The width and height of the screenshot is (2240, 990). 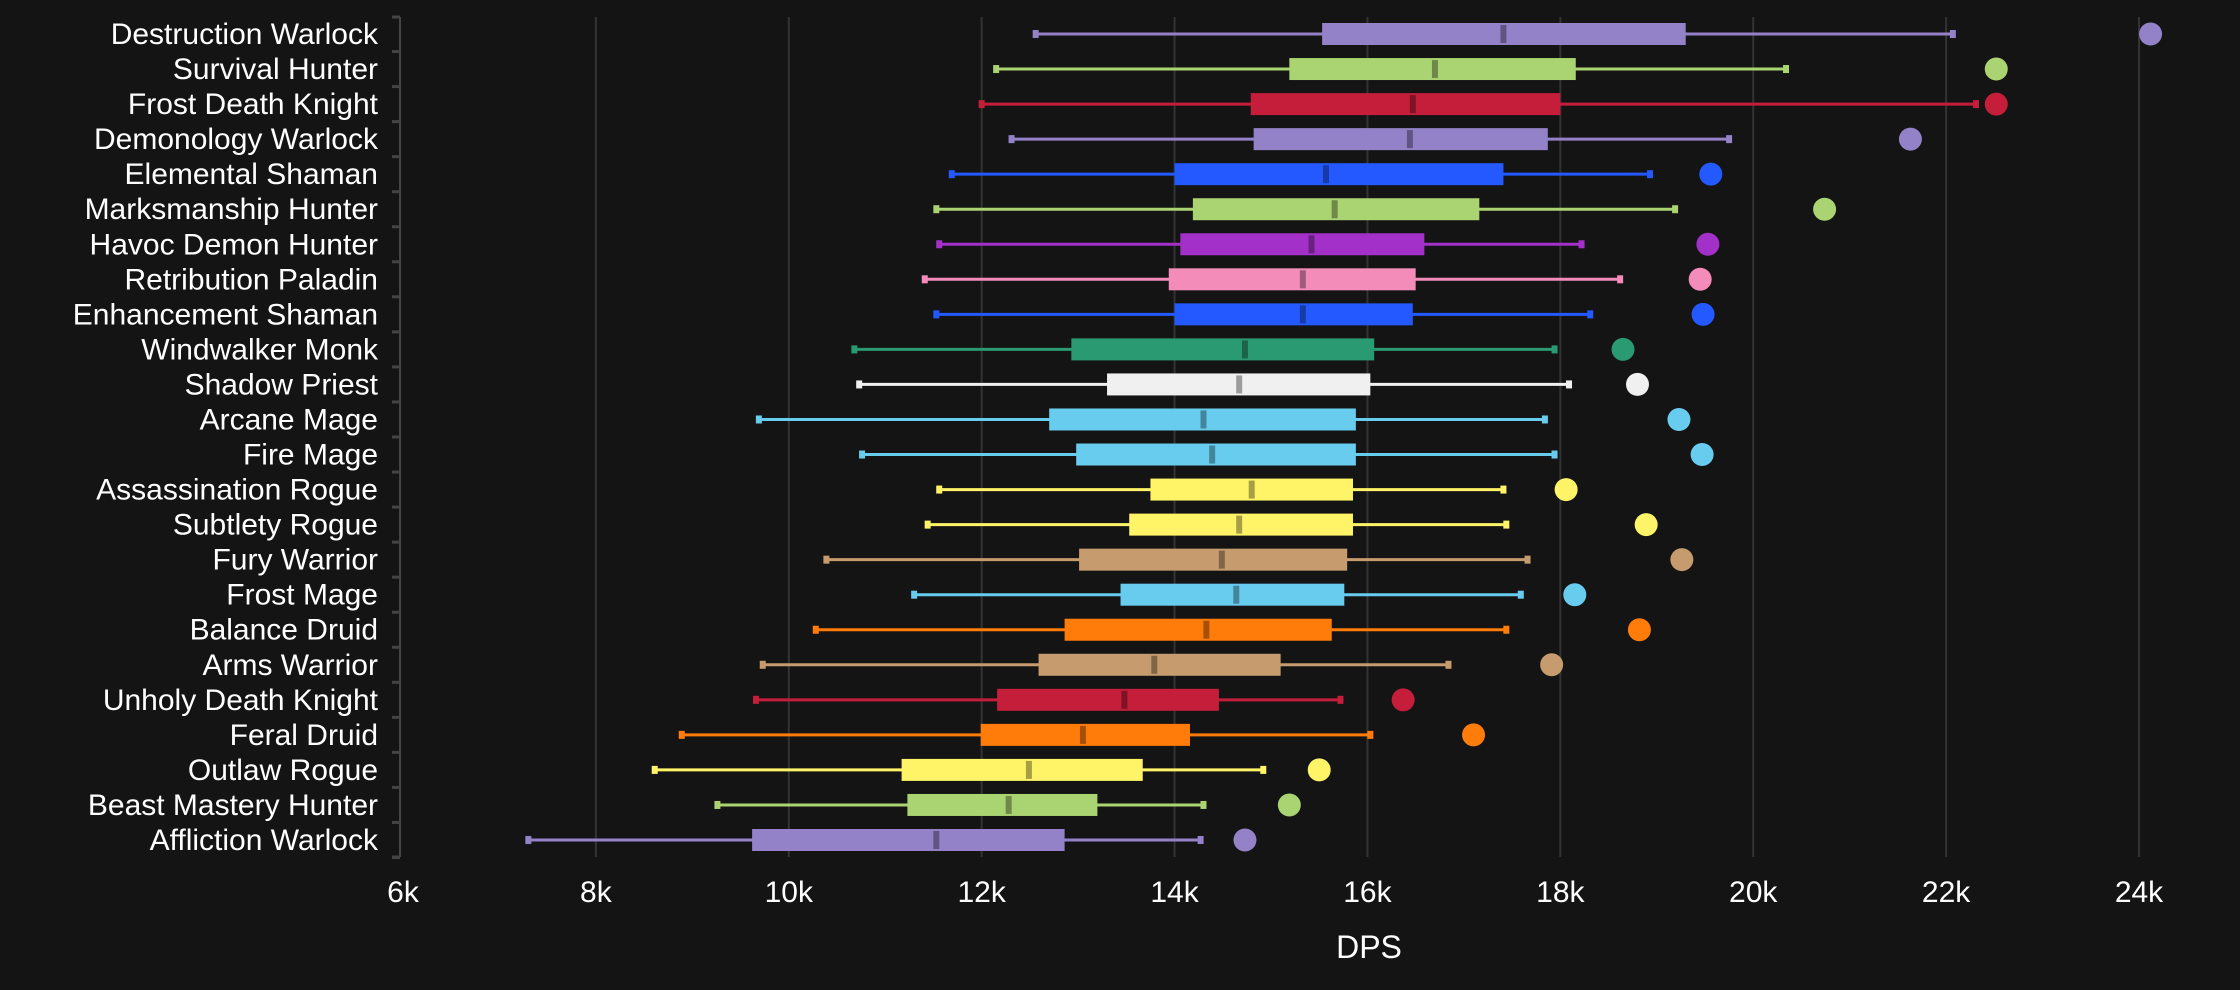 I want to click on x-tick-label: 10k, so click(x=789, y=892).